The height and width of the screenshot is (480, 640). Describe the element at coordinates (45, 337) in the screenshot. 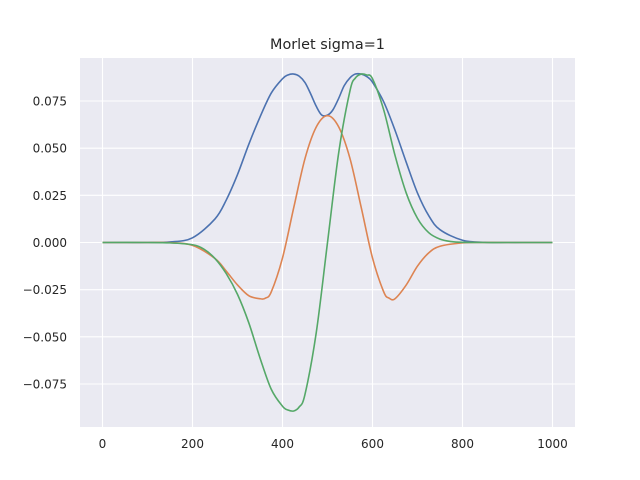

I see `y-tick-label: −0.050` at that location.